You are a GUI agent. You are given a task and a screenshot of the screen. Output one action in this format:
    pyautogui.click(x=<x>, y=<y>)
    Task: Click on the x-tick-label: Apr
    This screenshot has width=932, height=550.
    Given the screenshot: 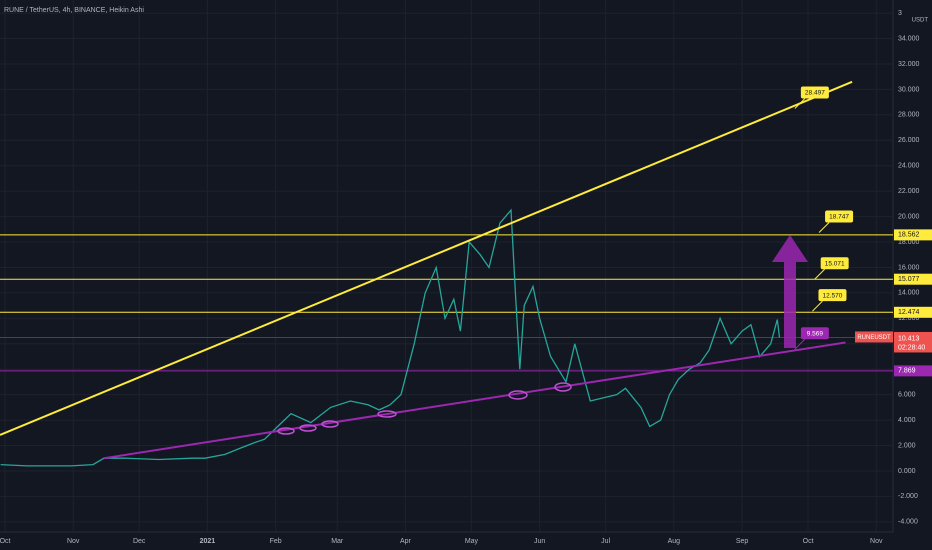 What is the action you would take?
    pyautogui.click(x=406, y=541)
    